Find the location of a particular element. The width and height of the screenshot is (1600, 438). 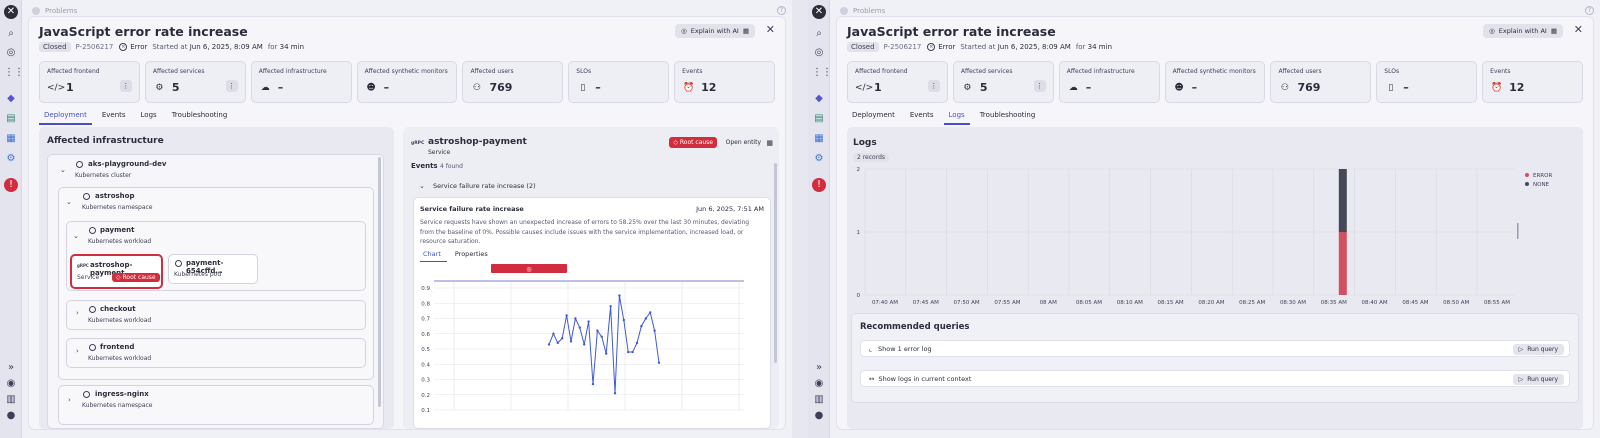

slo-icon: ▯ is located at coordinates (583, 87).